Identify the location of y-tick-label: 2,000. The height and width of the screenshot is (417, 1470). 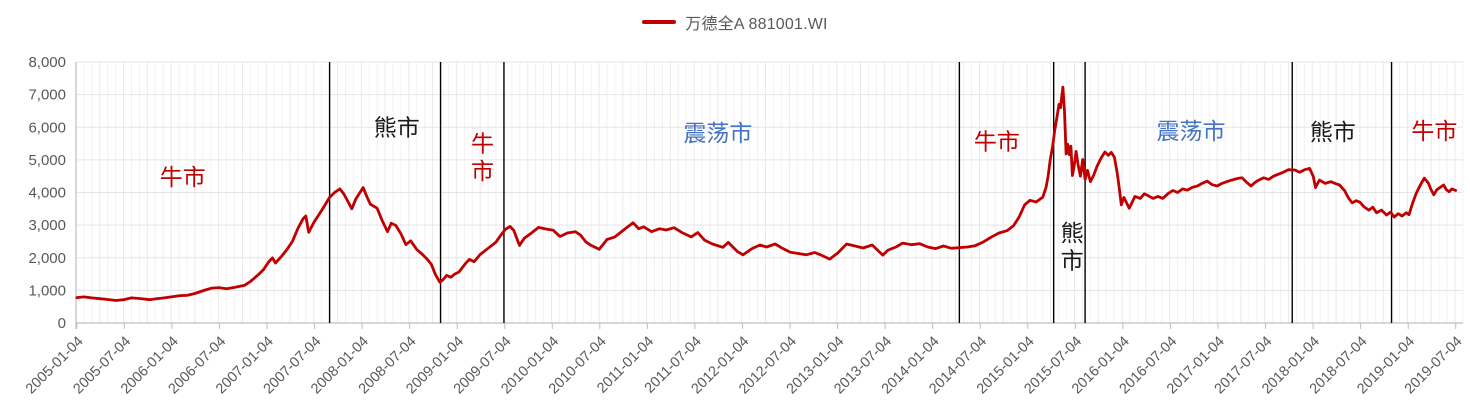
(47, 258).